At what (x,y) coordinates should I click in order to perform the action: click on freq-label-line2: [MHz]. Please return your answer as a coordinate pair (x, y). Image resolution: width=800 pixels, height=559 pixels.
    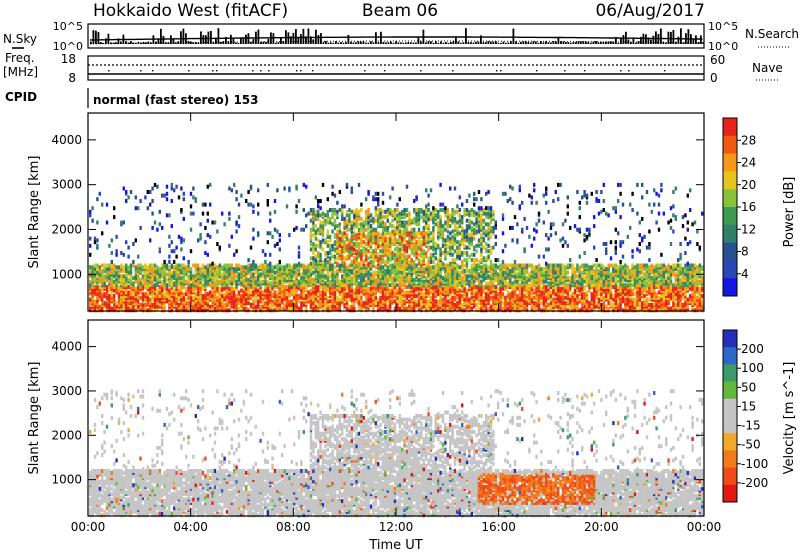
    Looking at the image, I should click on (20, 72).